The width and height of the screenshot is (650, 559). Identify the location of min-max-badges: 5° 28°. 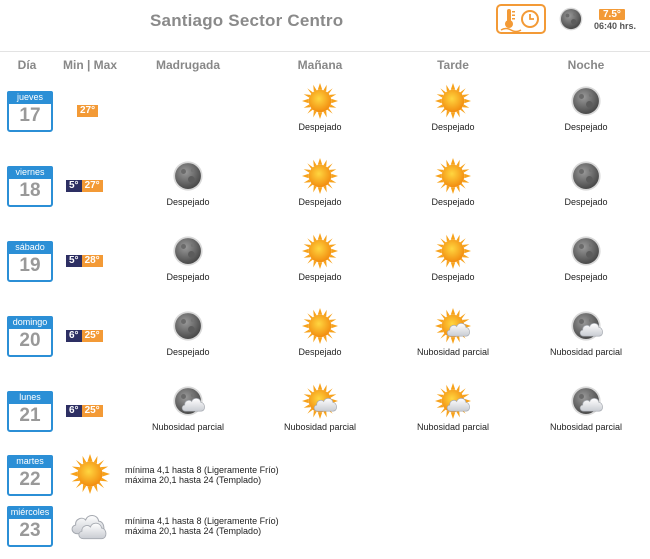
(84, 261).